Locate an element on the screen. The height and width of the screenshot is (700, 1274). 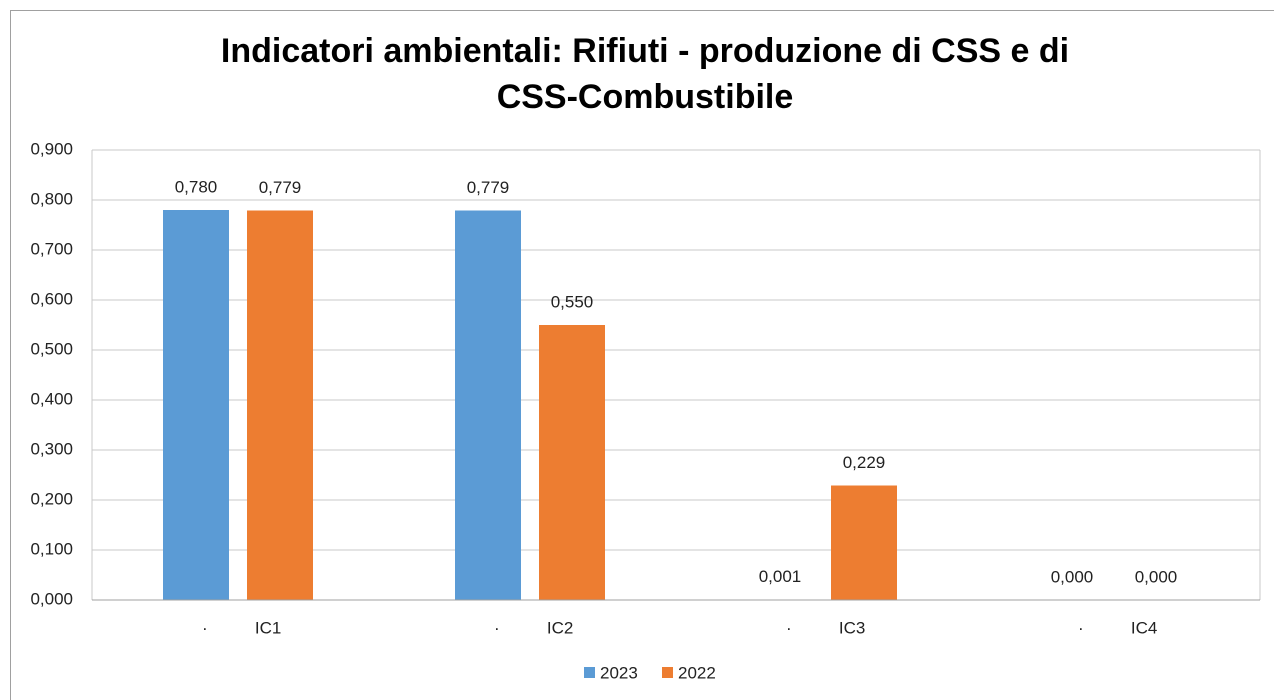
data-label: 0,229 is located at coordinates (864, 462).